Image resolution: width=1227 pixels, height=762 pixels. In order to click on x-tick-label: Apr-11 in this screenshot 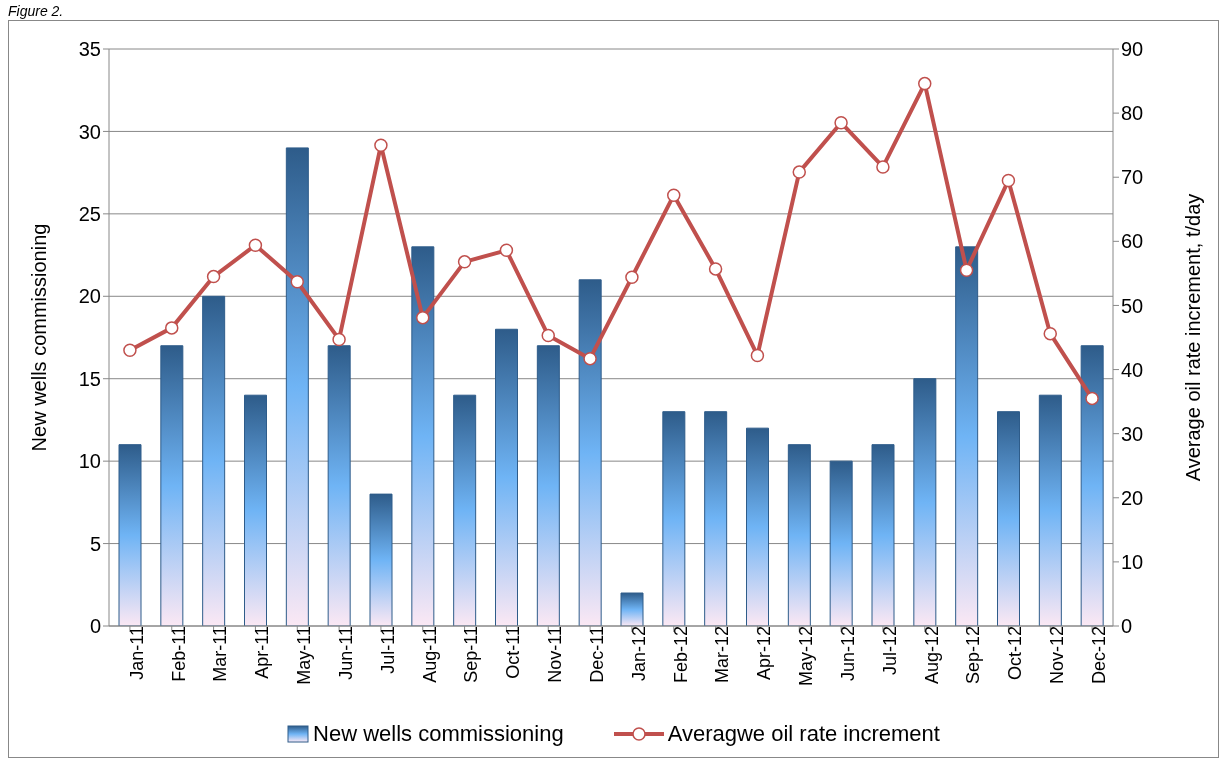, I will do `click(262, 652)`.